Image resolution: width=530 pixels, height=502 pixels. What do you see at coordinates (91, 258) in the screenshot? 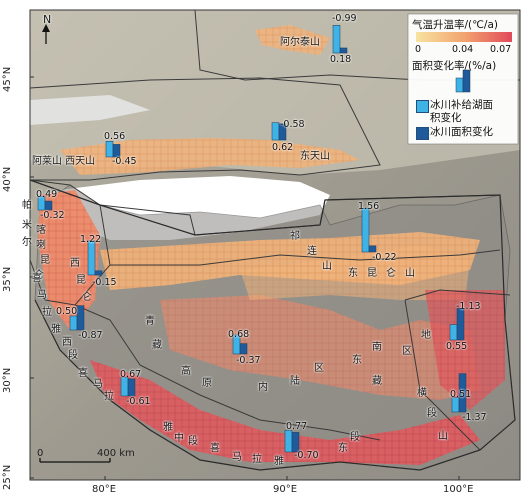
I see `lake-bar-karakoram` at bounding box center [91, 258].